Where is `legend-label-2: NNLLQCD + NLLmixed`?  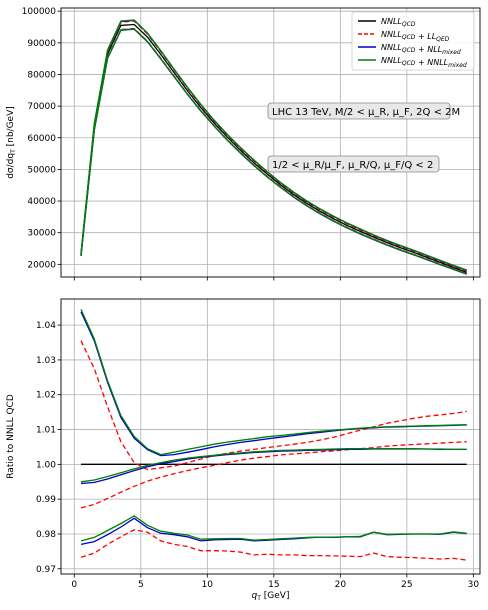 legend-label-2: NNLLQCD + NLLmixed is located at coordinates (421, 49).